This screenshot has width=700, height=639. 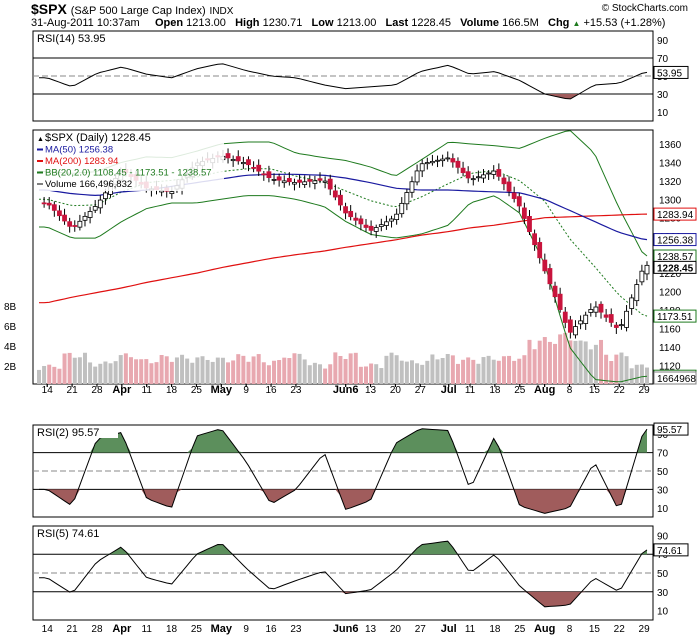 I want to click on rsi5-overbought-fill, so click(x=343, y=548).